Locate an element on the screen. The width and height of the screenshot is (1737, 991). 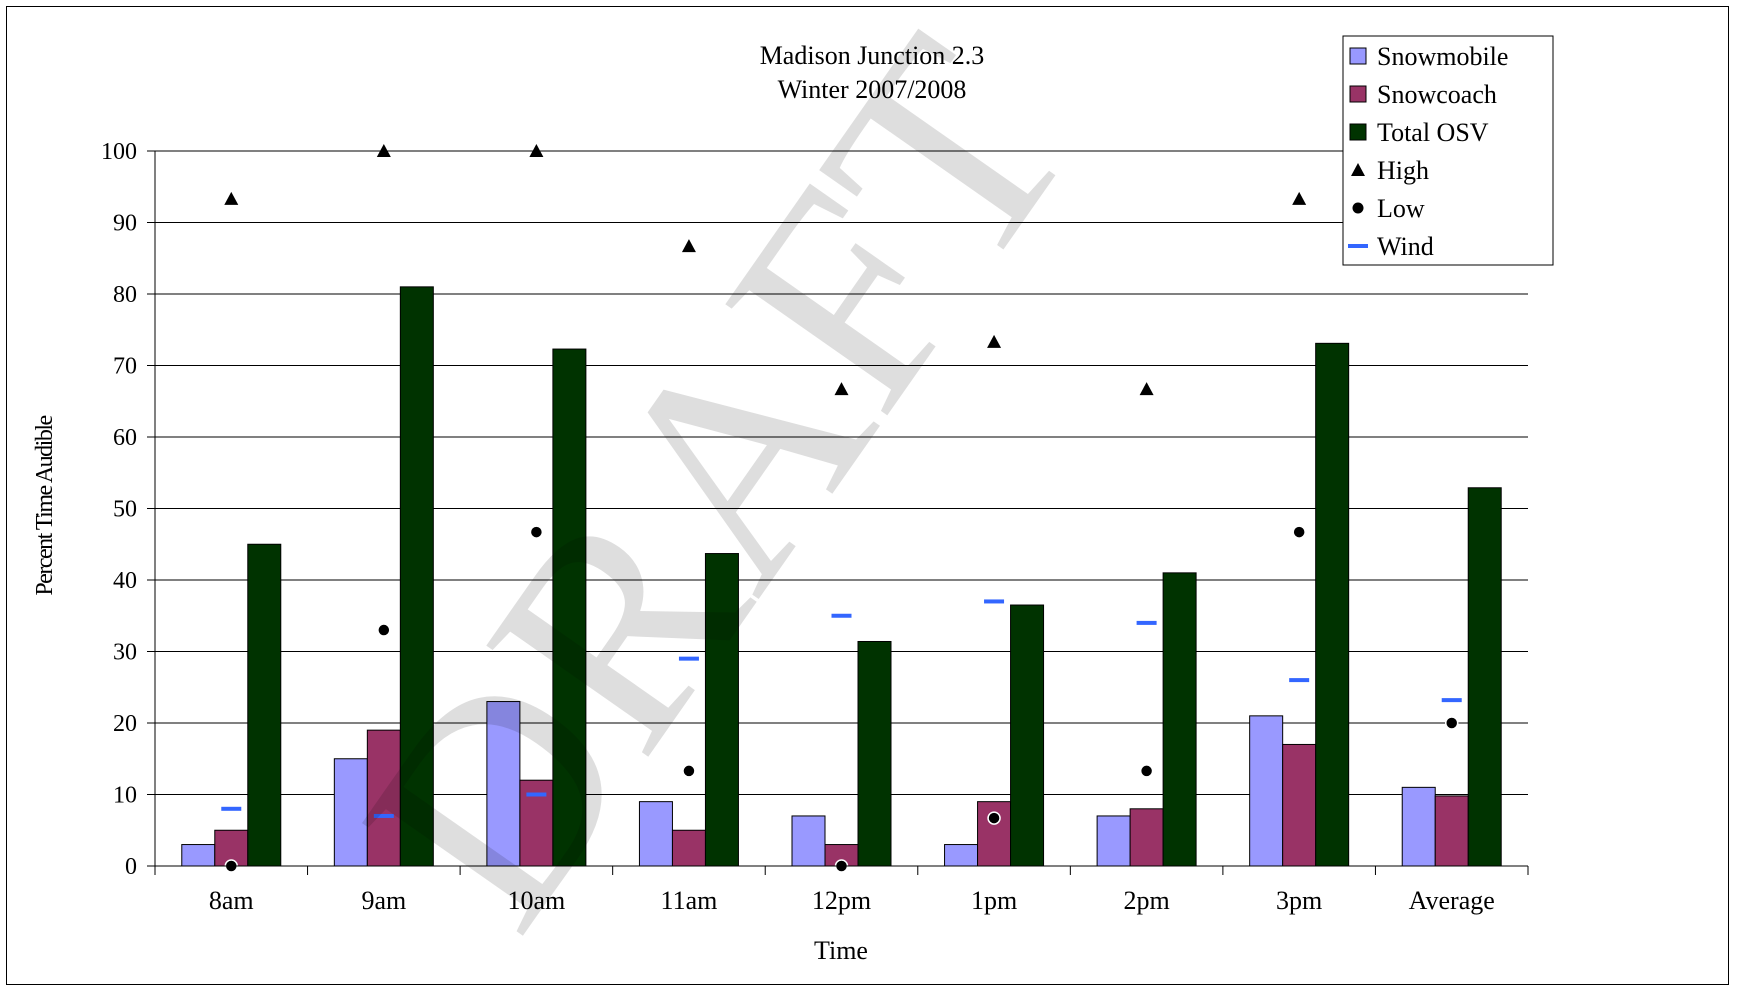
legend-symbol-low is located at coordinates (1358, 208).